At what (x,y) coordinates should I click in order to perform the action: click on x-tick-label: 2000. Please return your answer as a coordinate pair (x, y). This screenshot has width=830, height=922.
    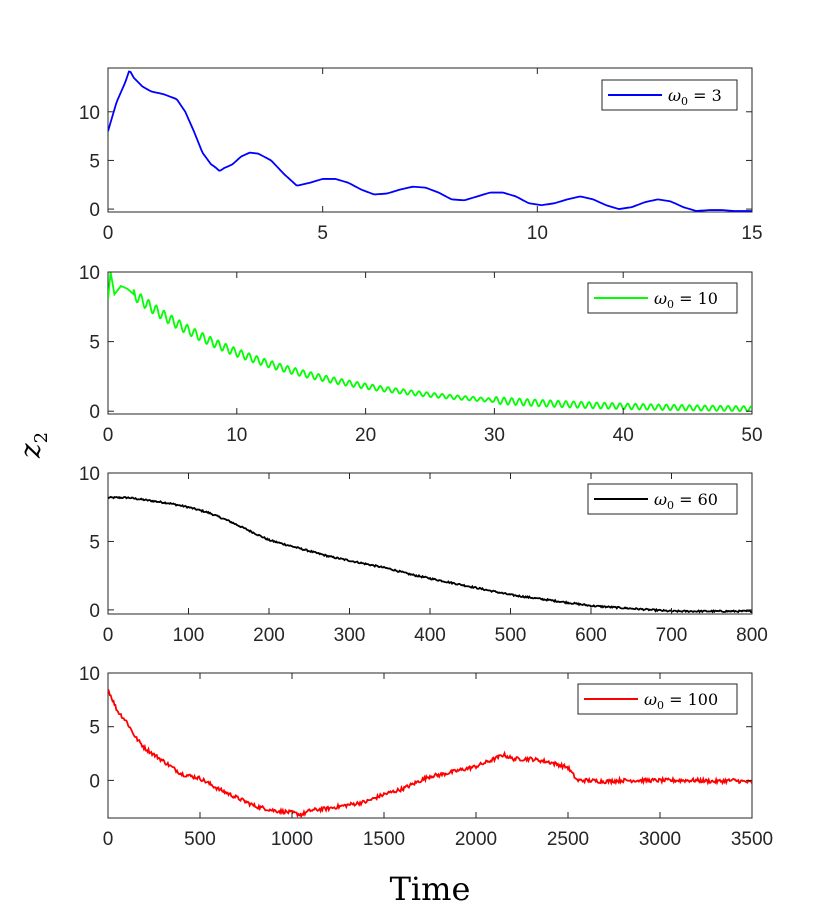
    Looking at the image, I should click on (476, 839).